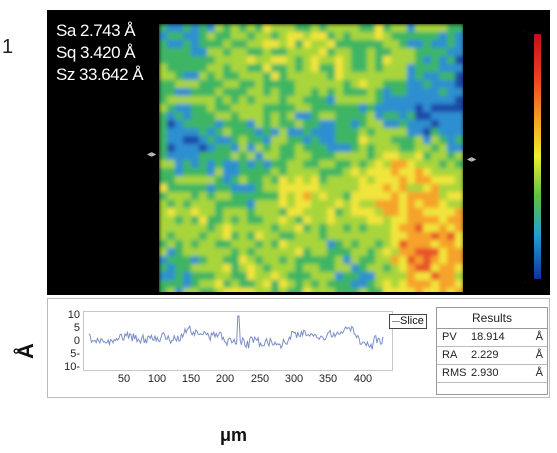  I want to click on profile-legend: Slice, so click(408, 321).